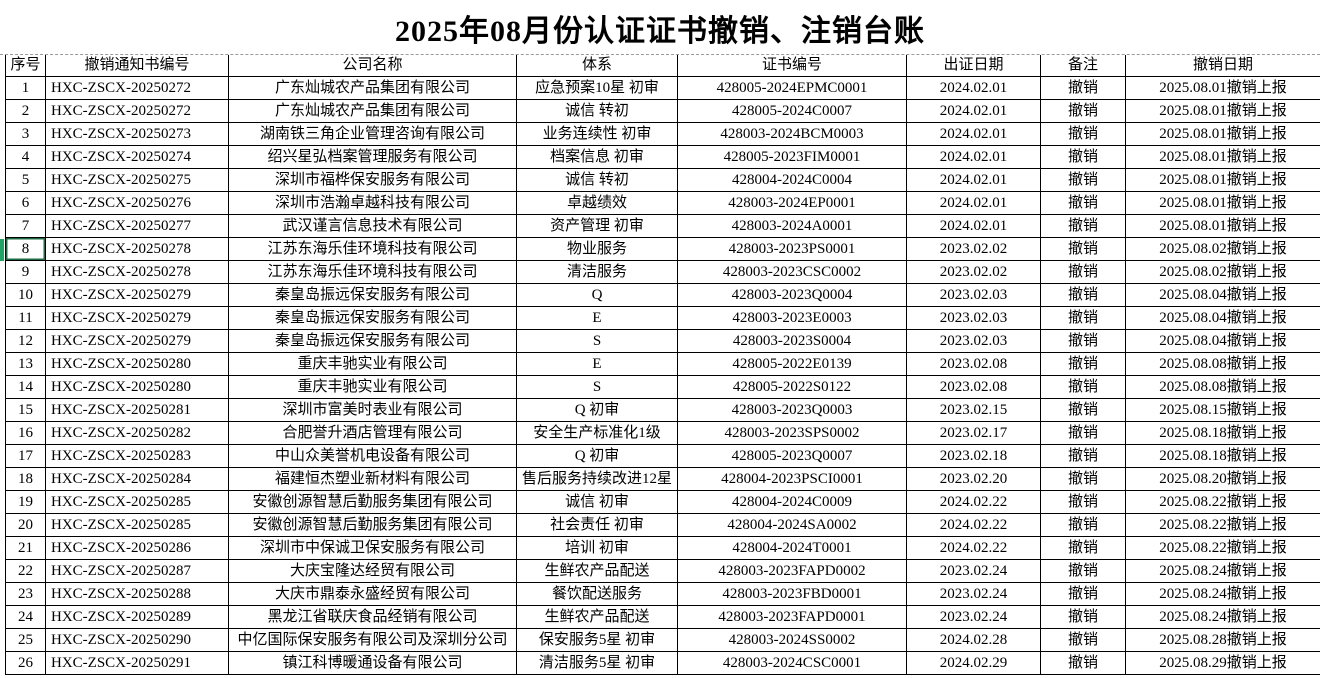  I want to click on cell-cert-no: 428003-2023Q0003, so click(792, 410).